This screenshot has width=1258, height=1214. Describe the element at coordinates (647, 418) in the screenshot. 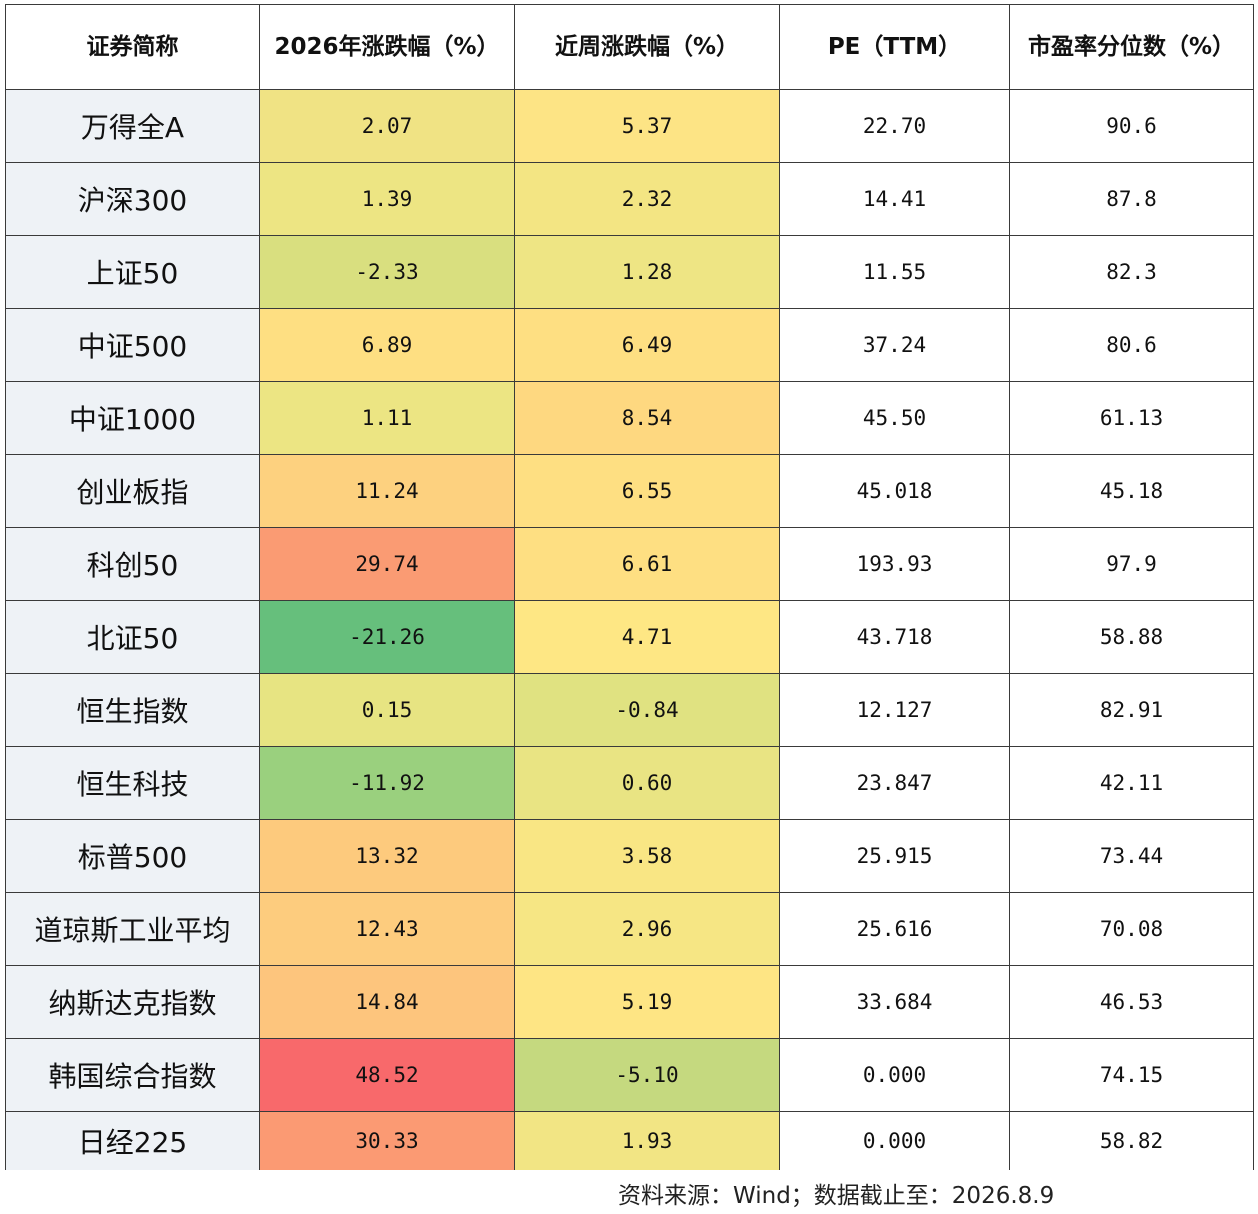

I see `week-change-cell: 8.54` at that location.